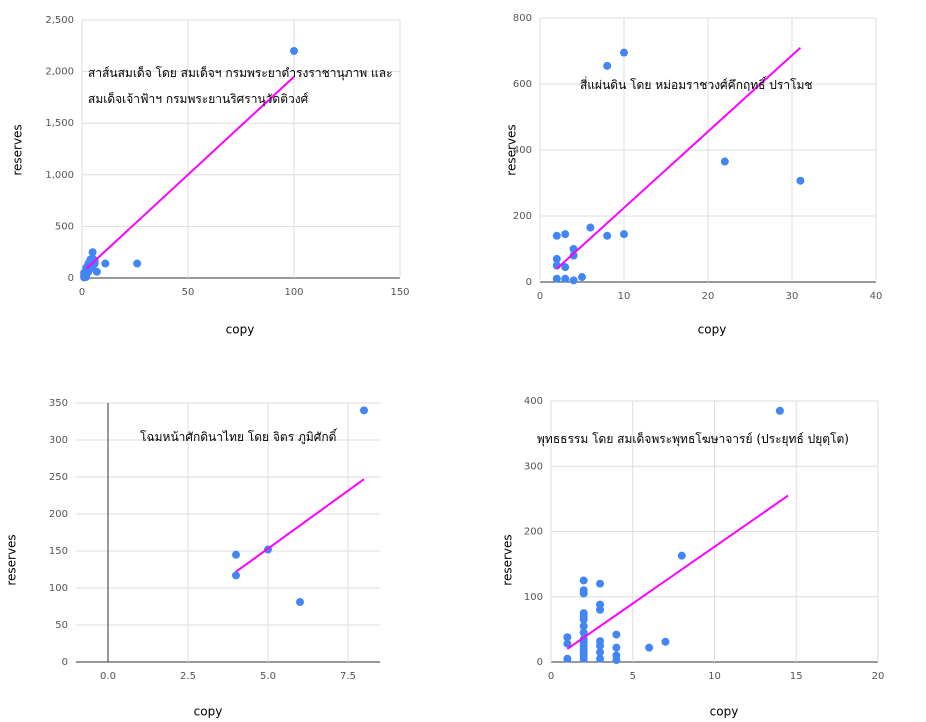 The width and height of the screenshot is (926, 722). What do you see at coordinates (188, 676) in the screenshot?
I see `x-tick-label: 2.5` at bounding box center [188, 676].